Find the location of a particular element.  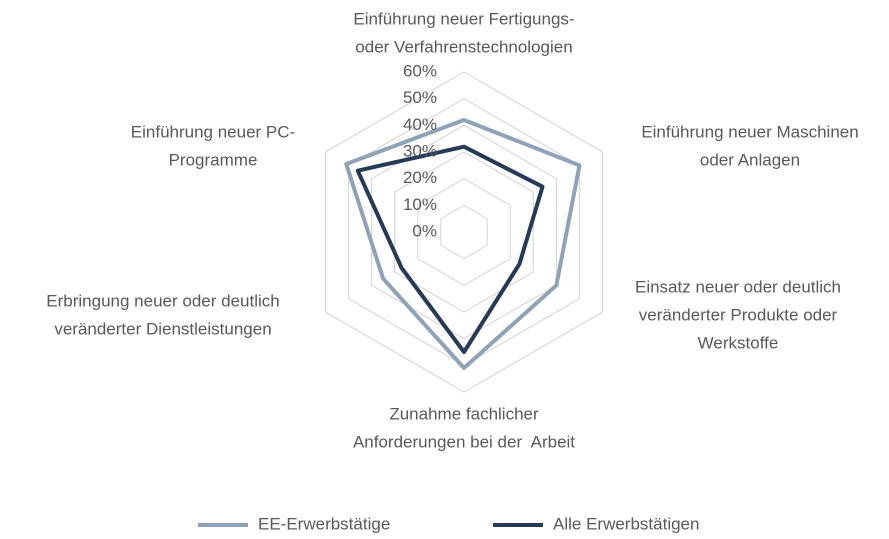

tick-label: 20% is located at coordinates (420, 177).